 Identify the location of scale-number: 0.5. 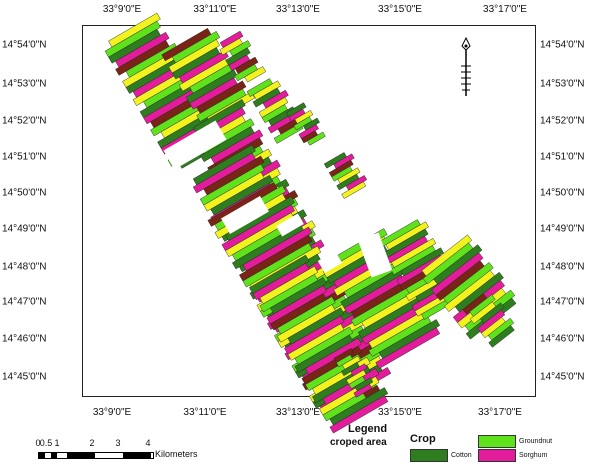
(46, 443).